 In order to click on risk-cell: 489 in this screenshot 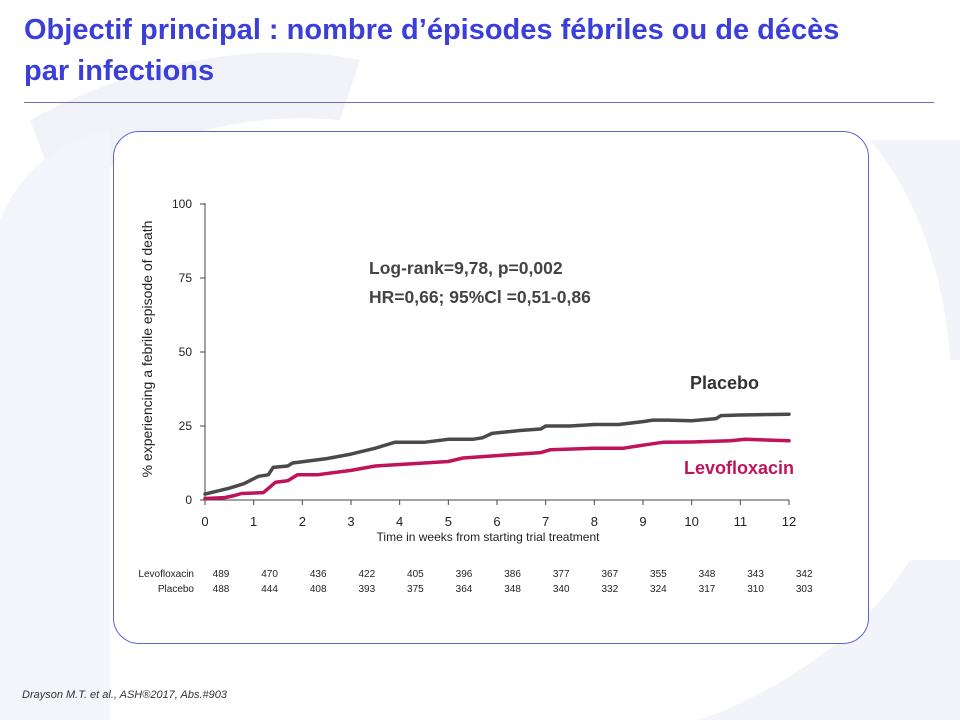, I will do `click(221, 574)`.